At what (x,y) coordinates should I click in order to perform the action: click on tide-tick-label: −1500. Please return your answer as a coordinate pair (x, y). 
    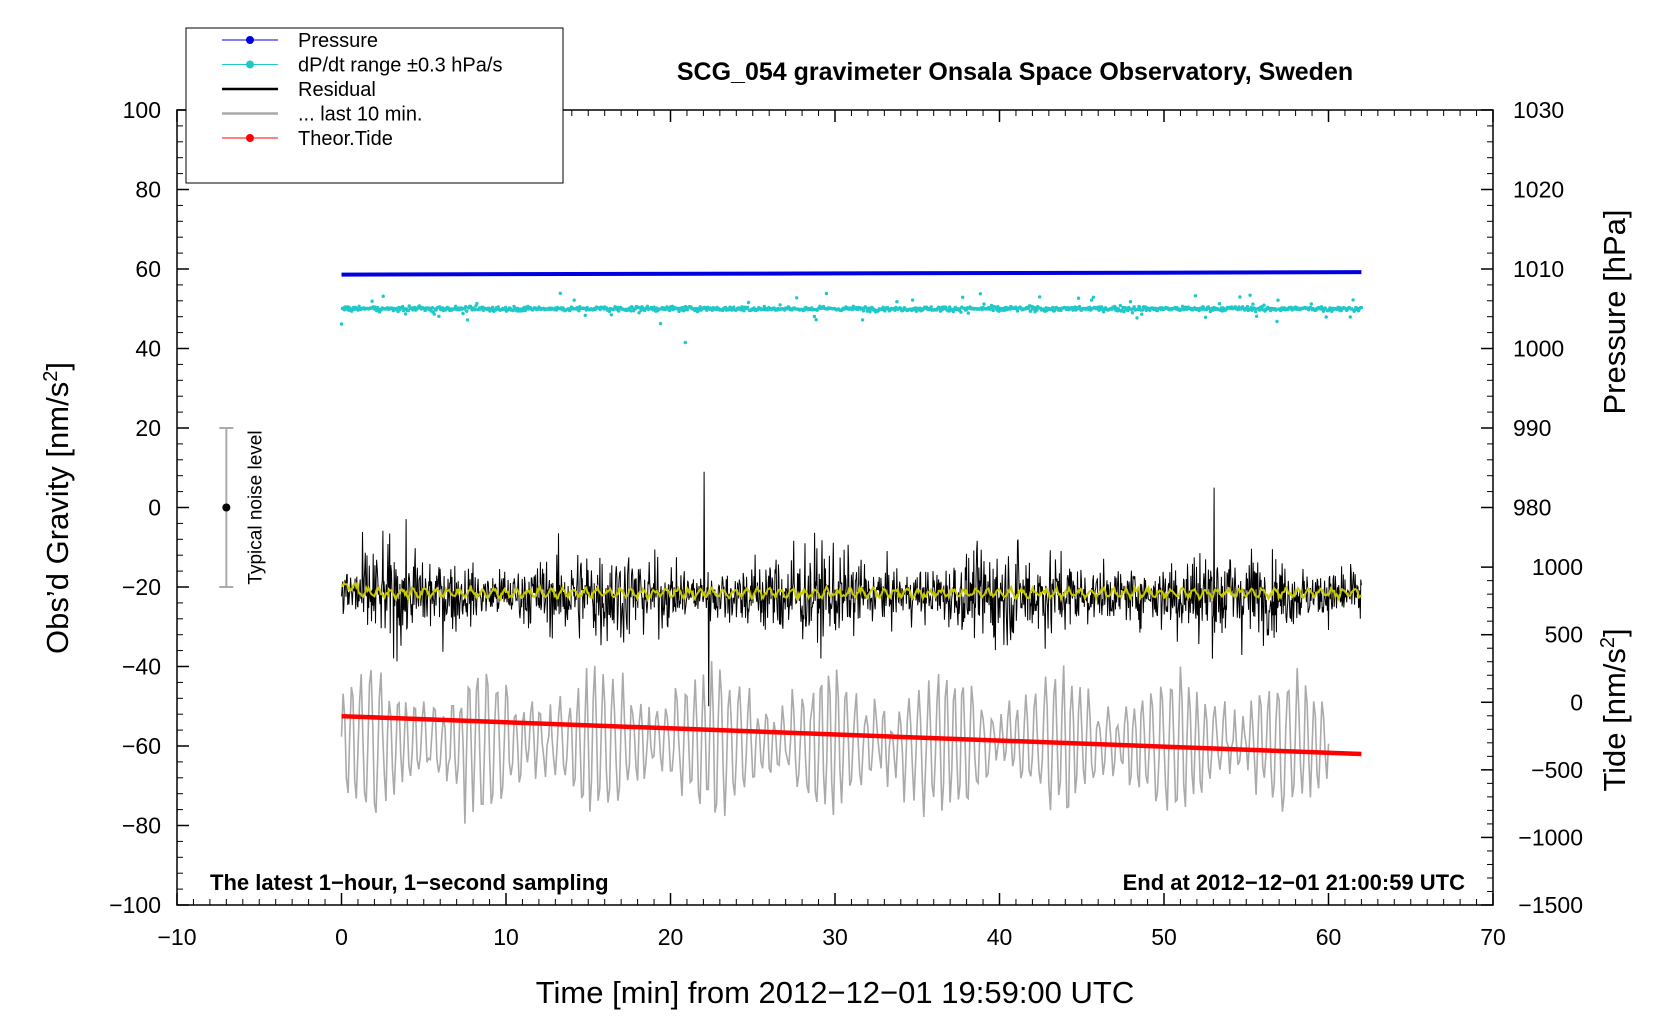
    Looking at the image, I should click on (1550, 905).